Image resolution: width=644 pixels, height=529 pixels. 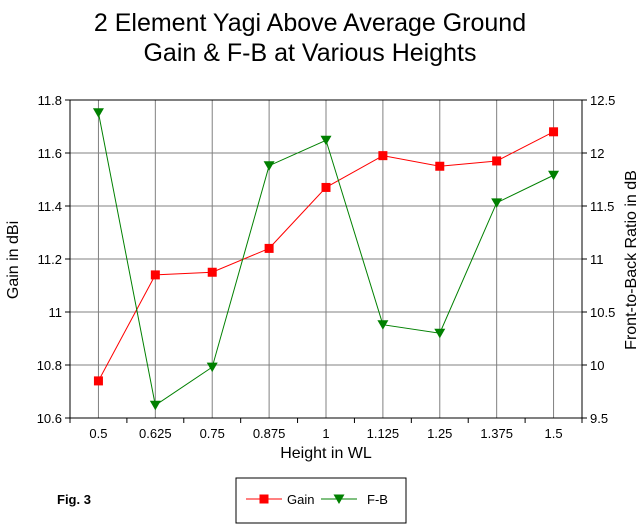 What do you see at coordinates (269, 433) in the screenshot?
I see `x-tick-label: 0.875` at bounding box center [269, 433].